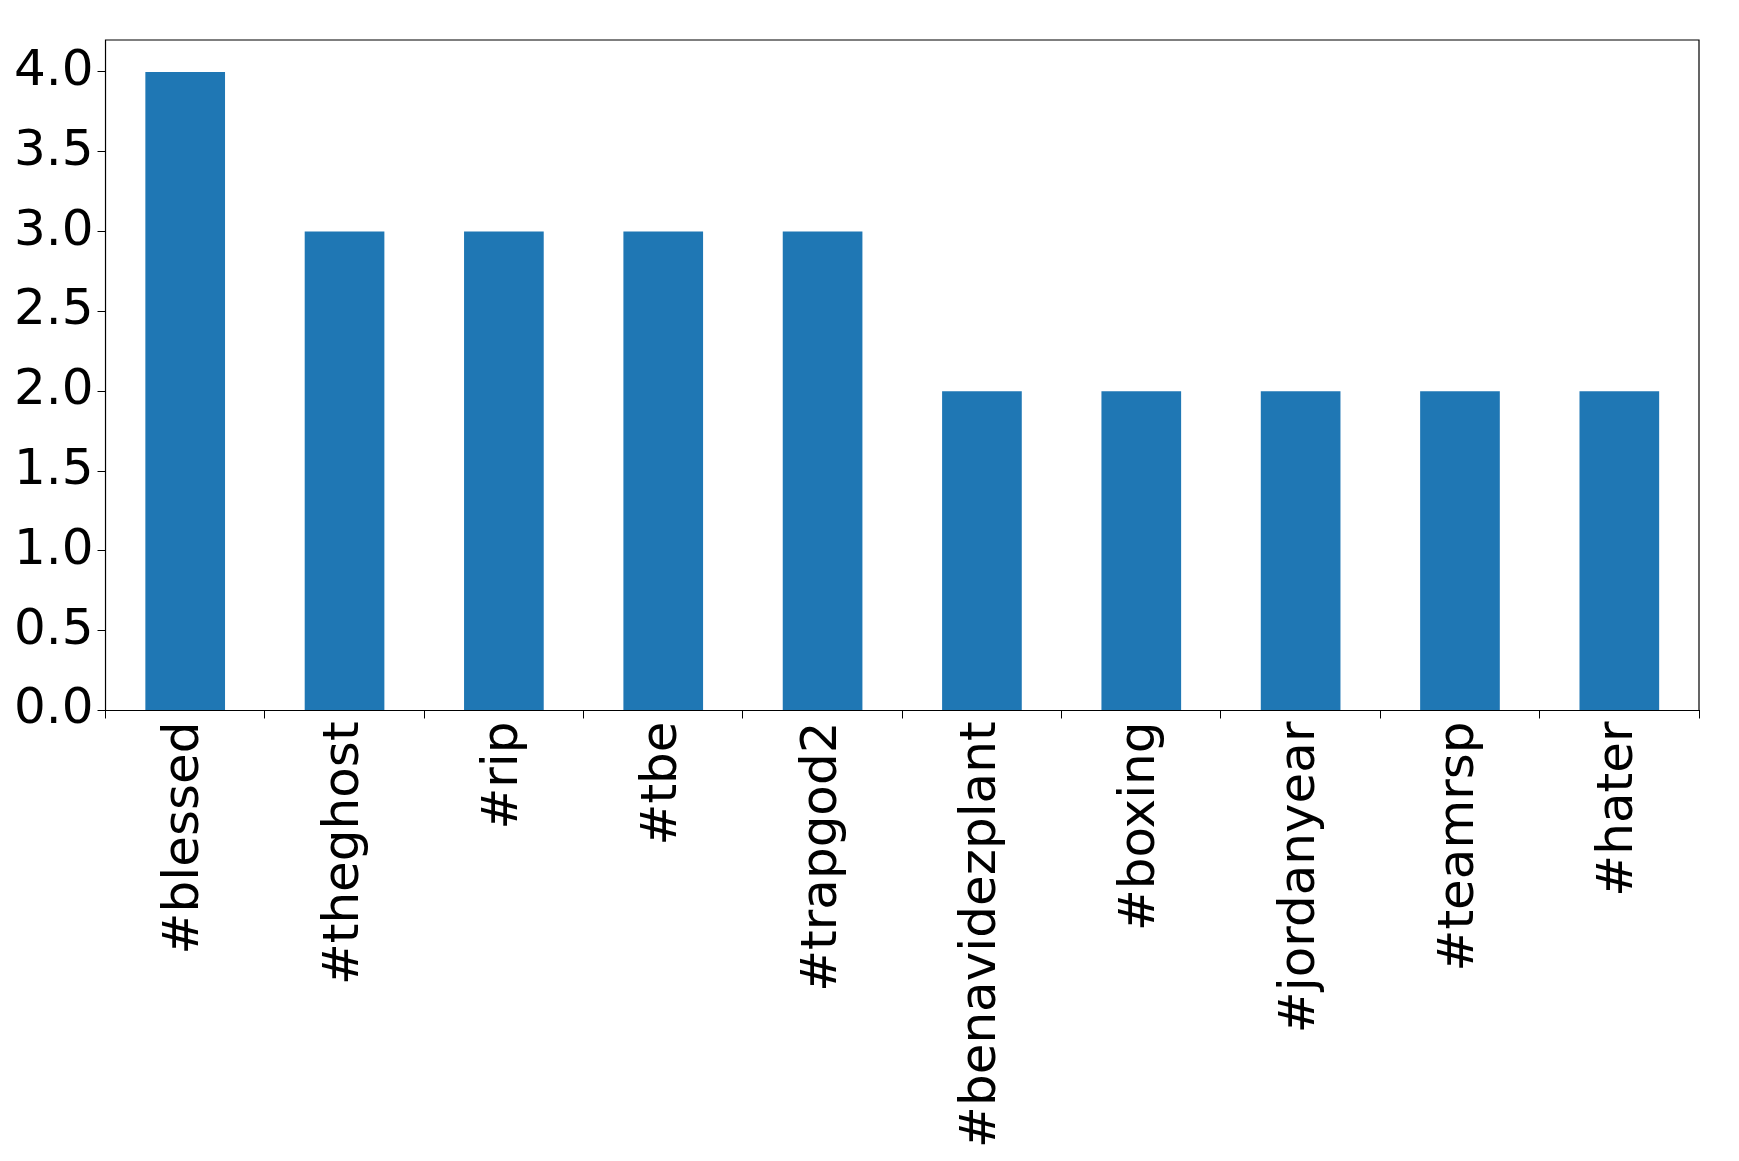  I want to click on x-tick-label: #boxing, so click(1137, 826).